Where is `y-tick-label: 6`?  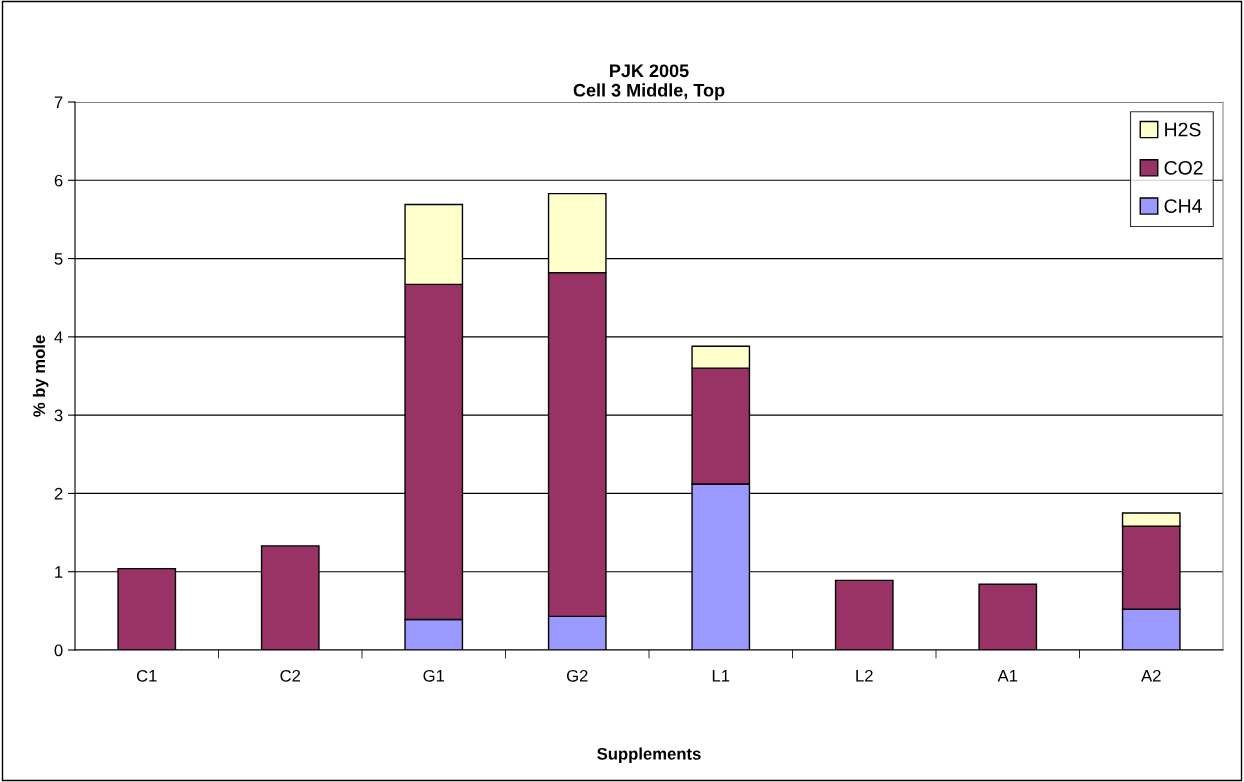
y-tick-label: 6 is located at coordinates (58, 180).